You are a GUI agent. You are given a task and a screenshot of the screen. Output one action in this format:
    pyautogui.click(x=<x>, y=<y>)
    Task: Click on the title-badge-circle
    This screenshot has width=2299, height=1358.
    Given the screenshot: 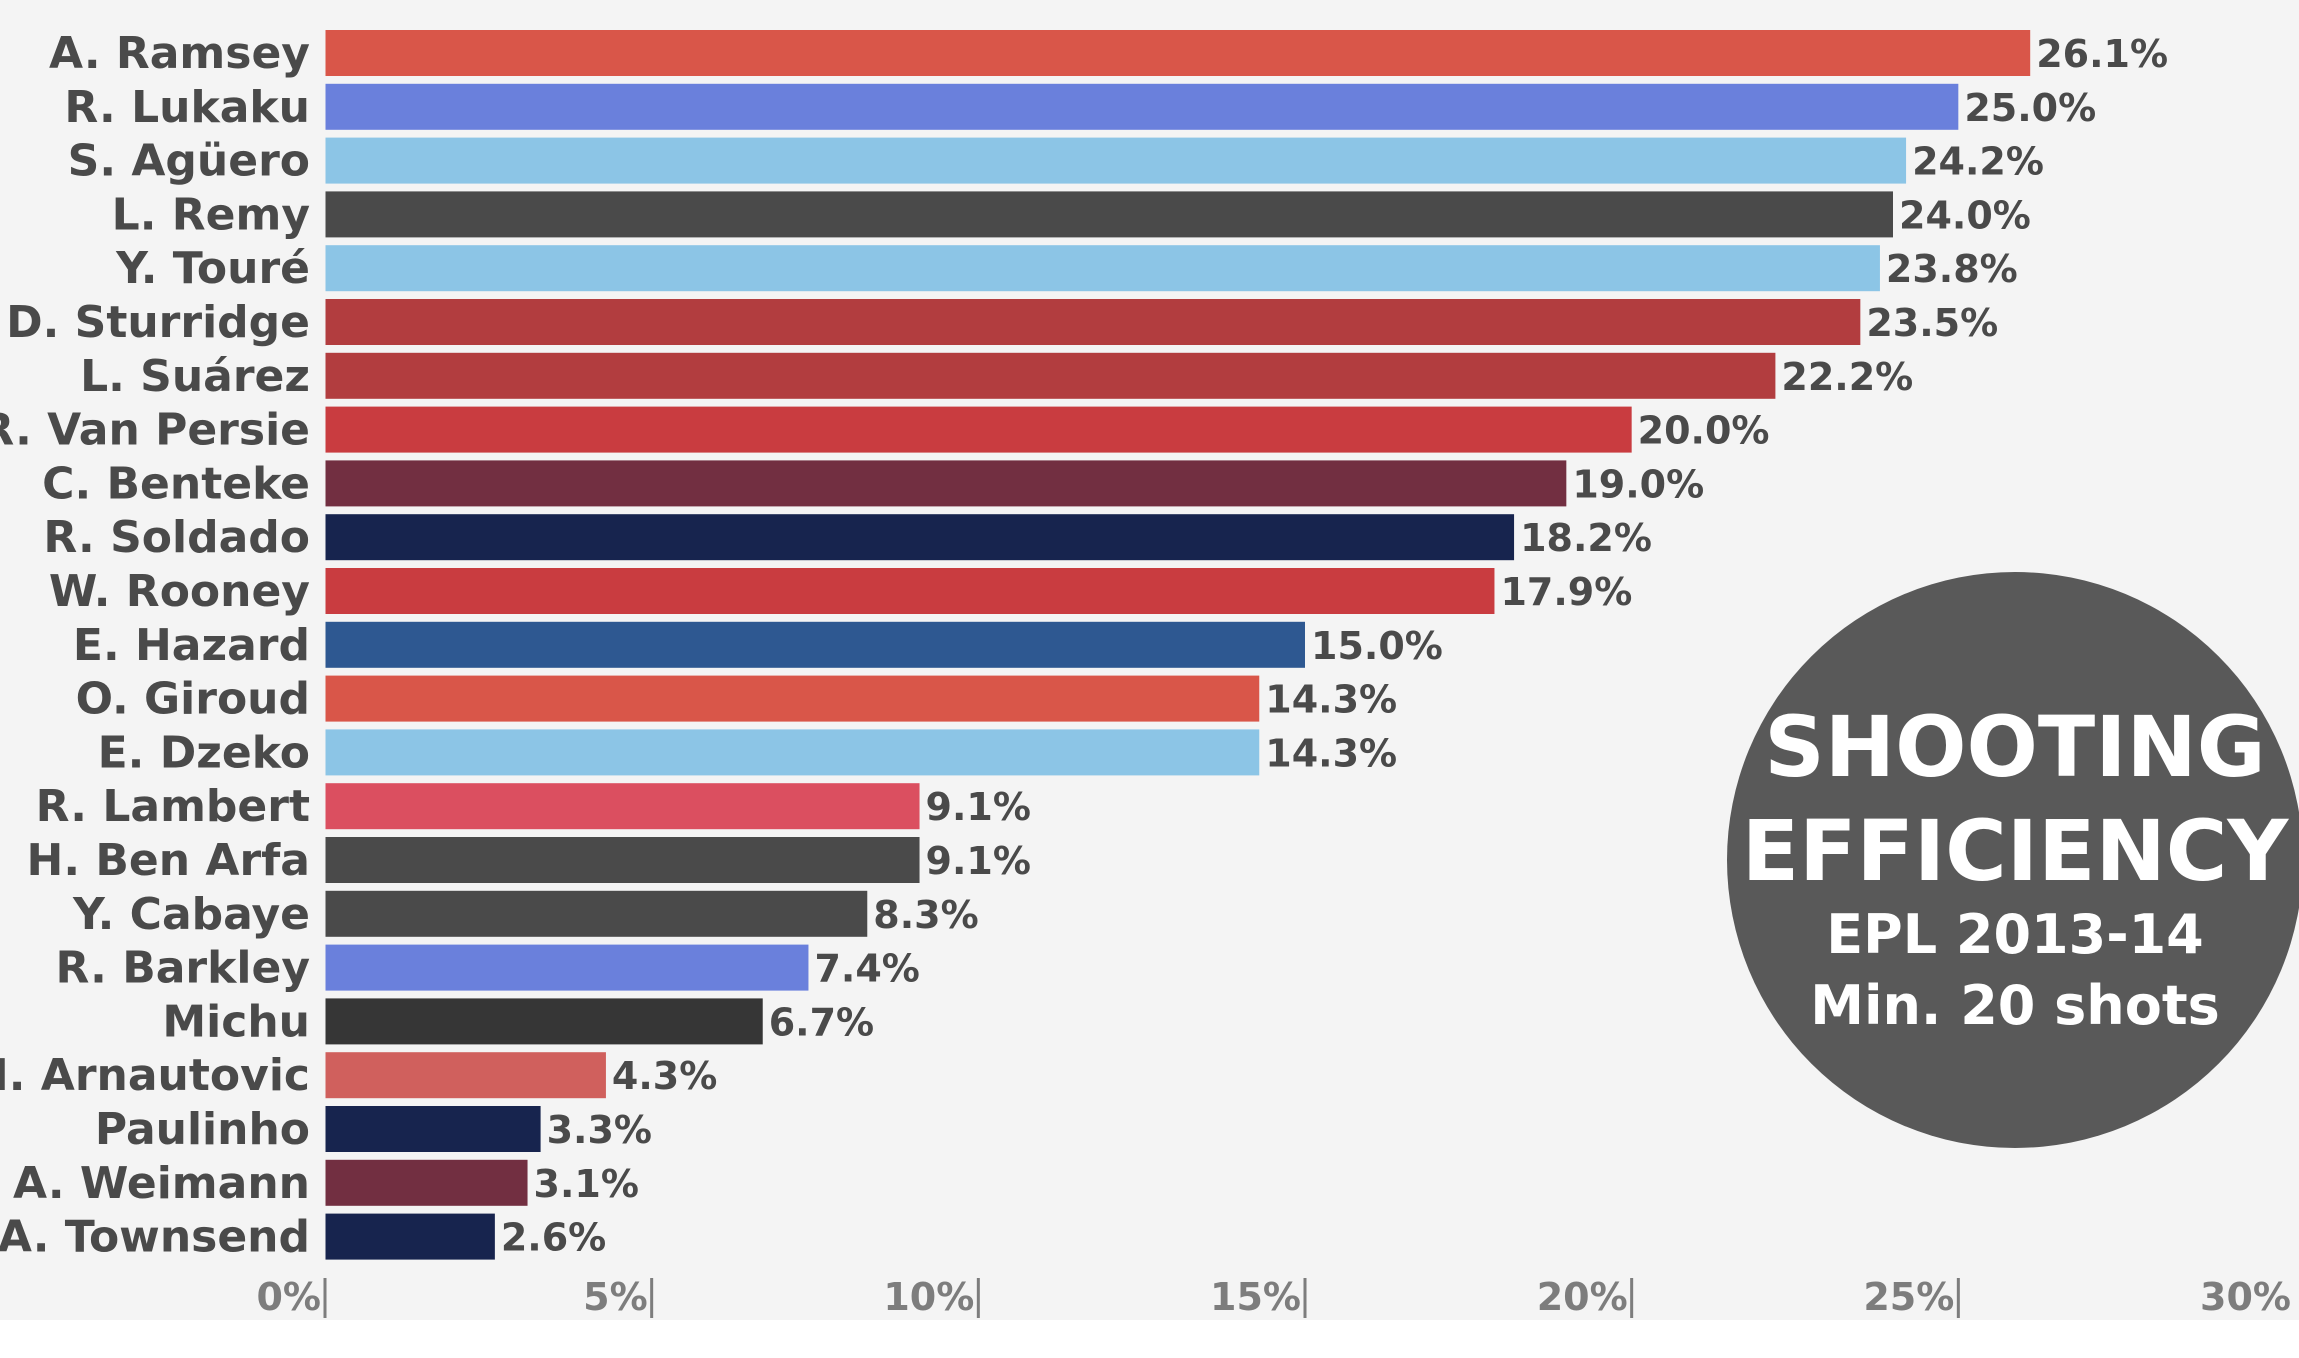 What is the action you would take?
    pyautogui.click(x=2013, y=860)
    